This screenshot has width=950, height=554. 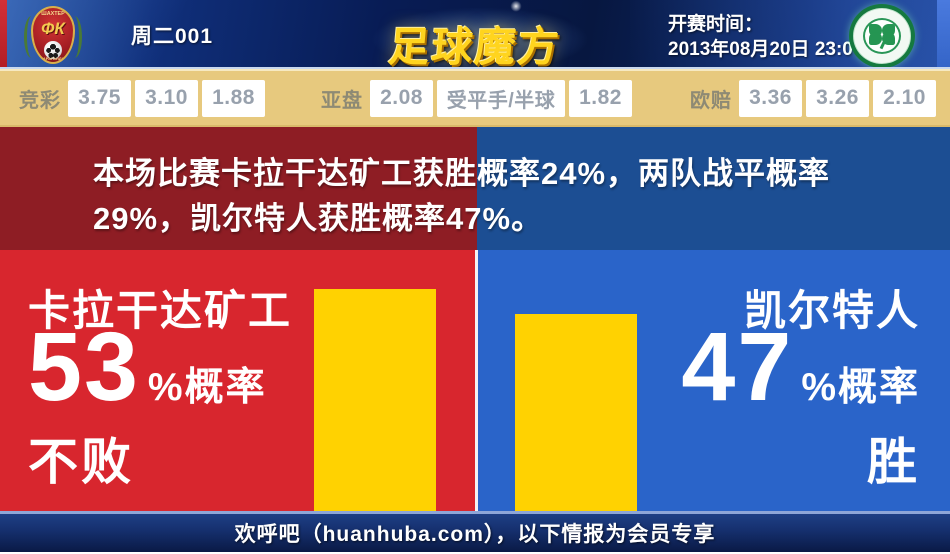 I want to click on odds-value-handicap-line: 受平手/半球, so click(x=501, y=98).